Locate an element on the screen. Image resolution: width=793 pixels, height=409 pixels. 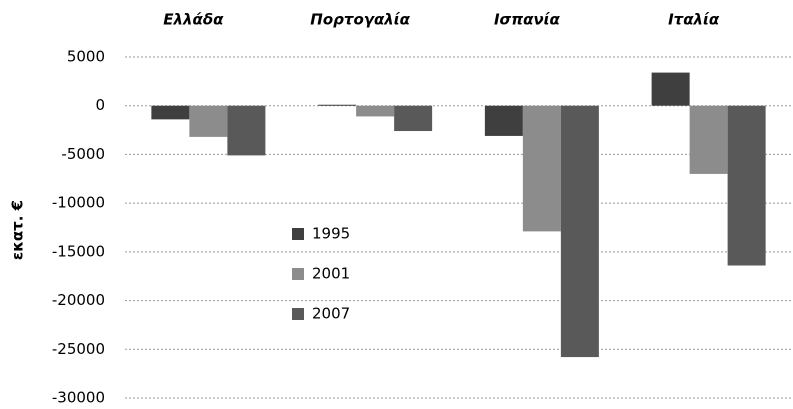
y-tick-label: -15000 is located at coordinates (78, 251).